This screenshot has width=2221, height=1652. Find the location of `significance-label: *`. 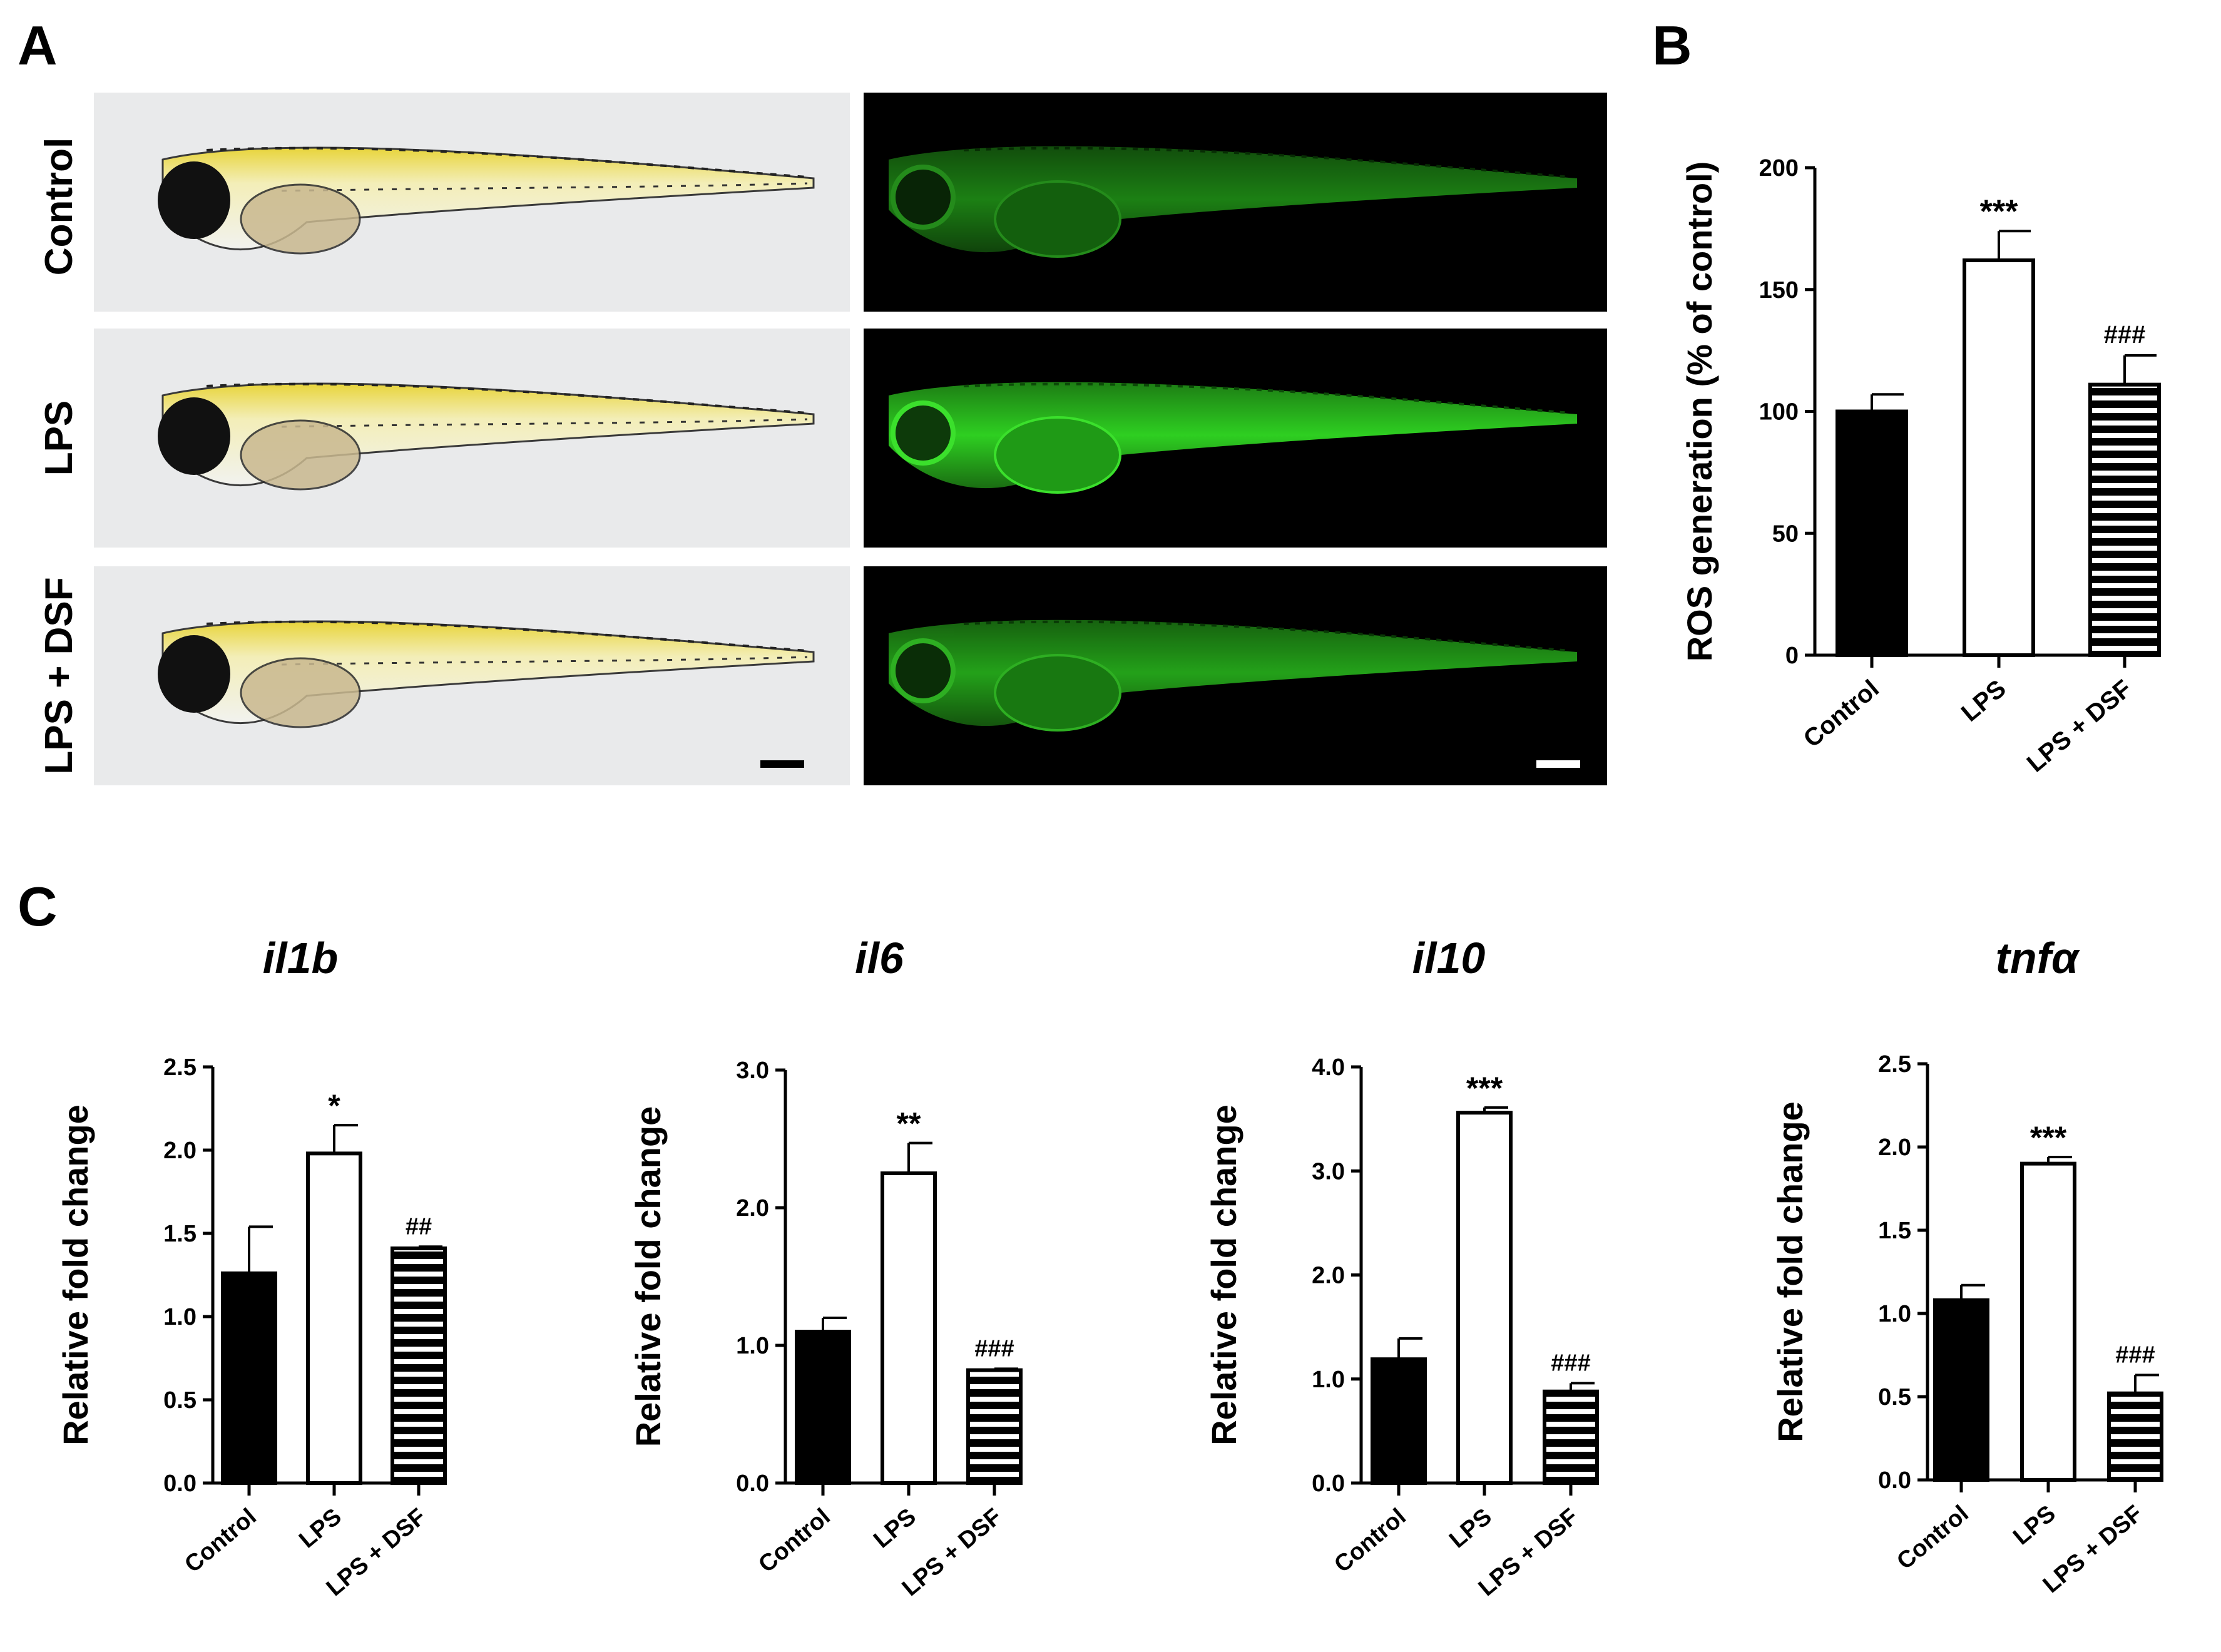

significance-label: * is located at coordinates (334, 1105).